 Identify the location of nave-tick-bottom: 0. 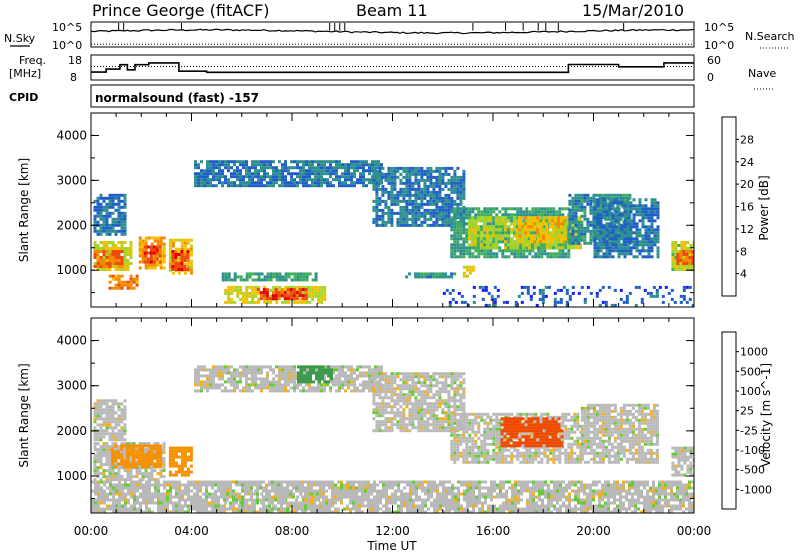
(710, 77).